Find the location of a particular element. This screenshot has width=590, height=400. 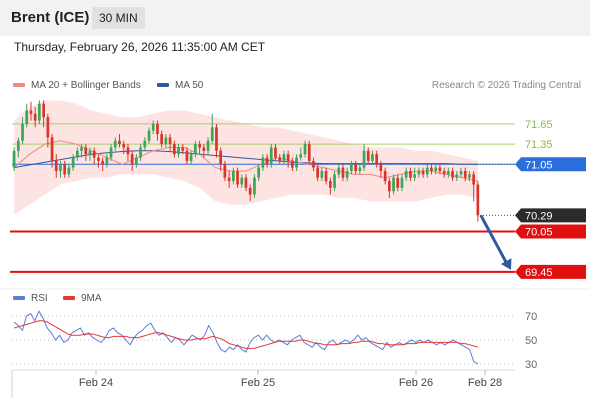

timeframe-button: 30 MIN is located at coordinates (118, 18).